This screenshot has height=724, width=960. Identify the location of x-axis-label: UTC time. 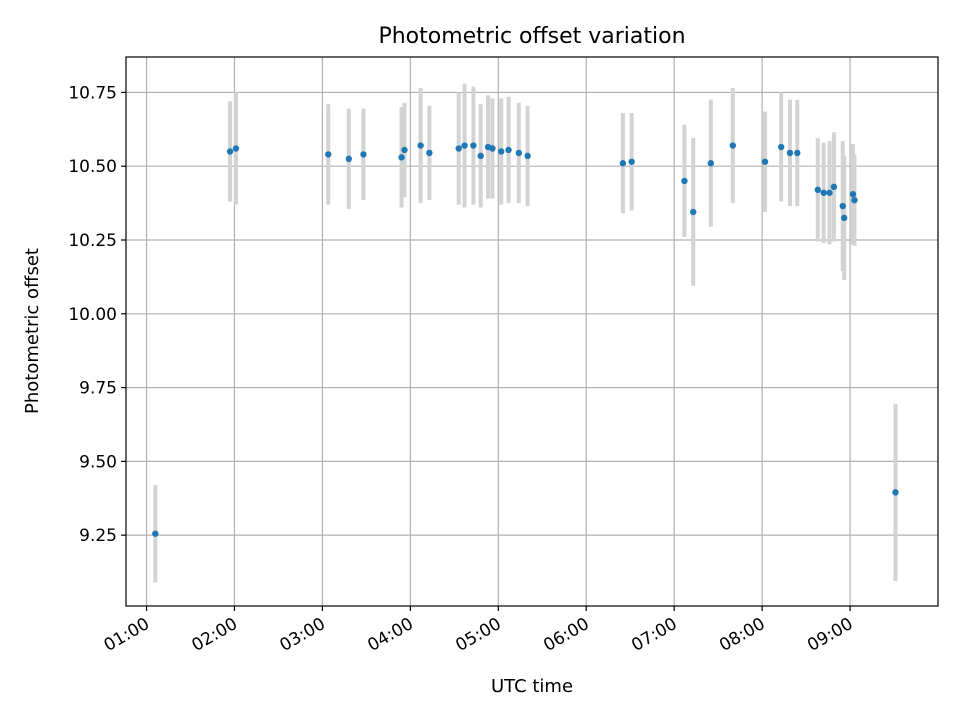
(532, 686).